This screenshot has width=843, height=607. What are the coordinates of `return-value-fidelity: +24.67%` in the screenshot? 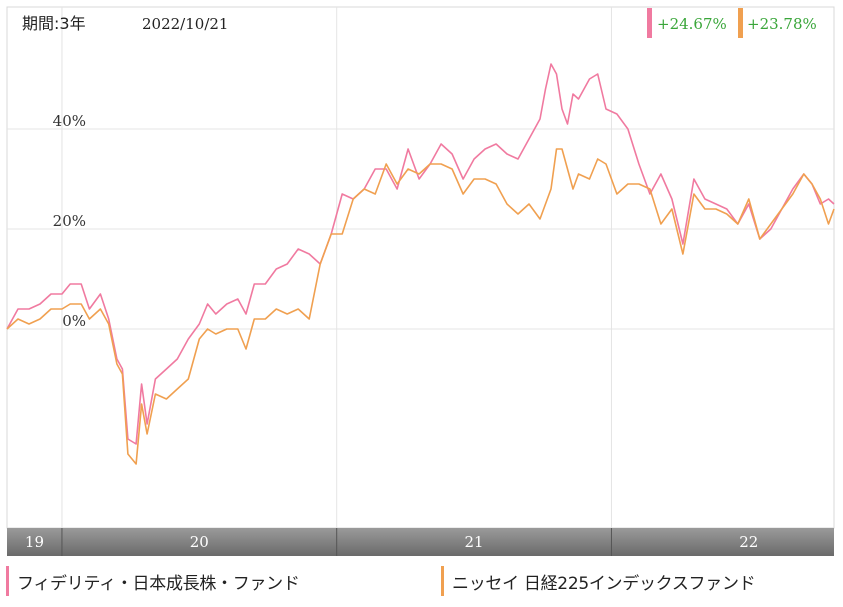 It's located at (692, 24).